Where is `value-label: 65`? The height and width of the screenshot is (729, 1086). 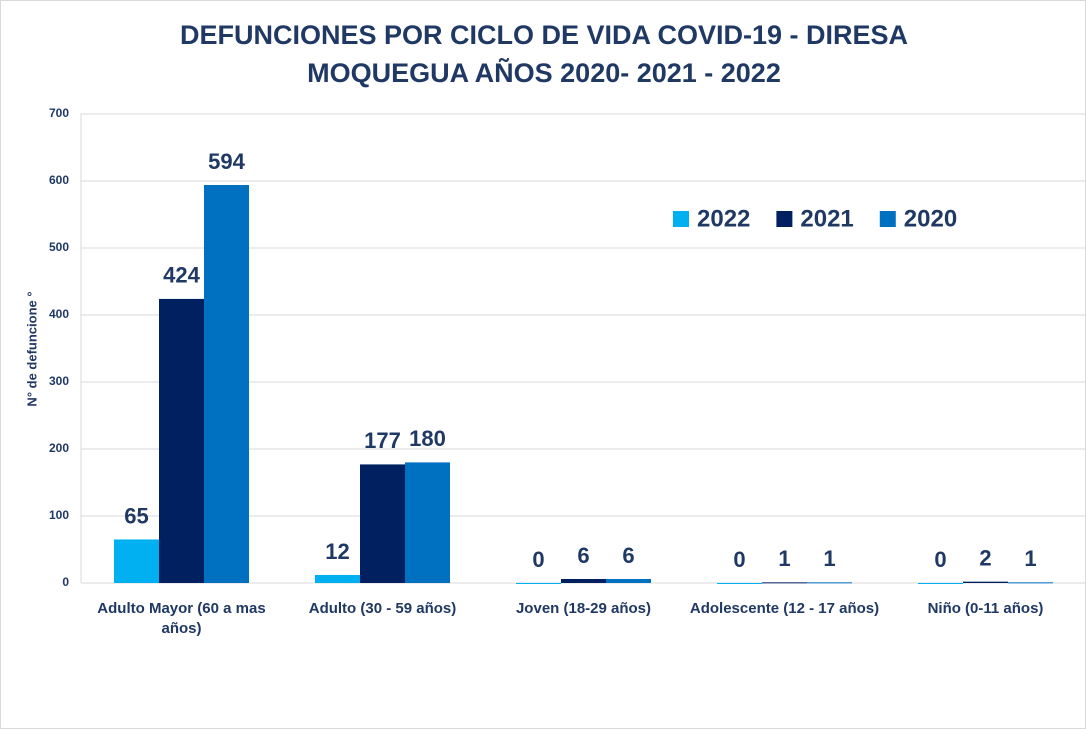
value-label: 65 is located at coordinates (136, 515).